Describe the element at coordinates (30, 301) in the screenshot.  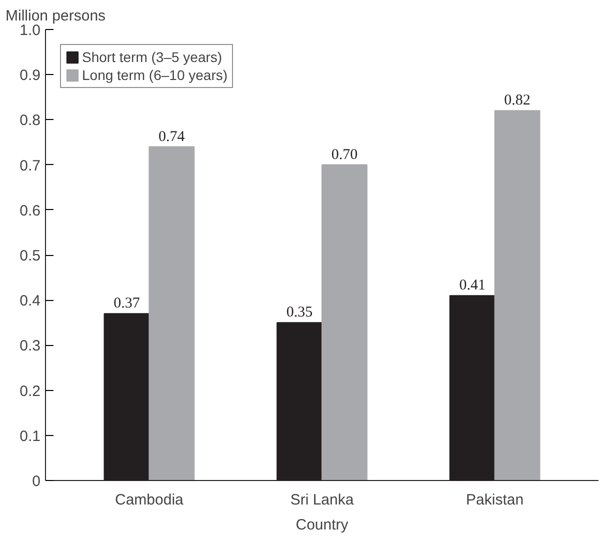
I see `y-tick-label: 0.4` at that location.